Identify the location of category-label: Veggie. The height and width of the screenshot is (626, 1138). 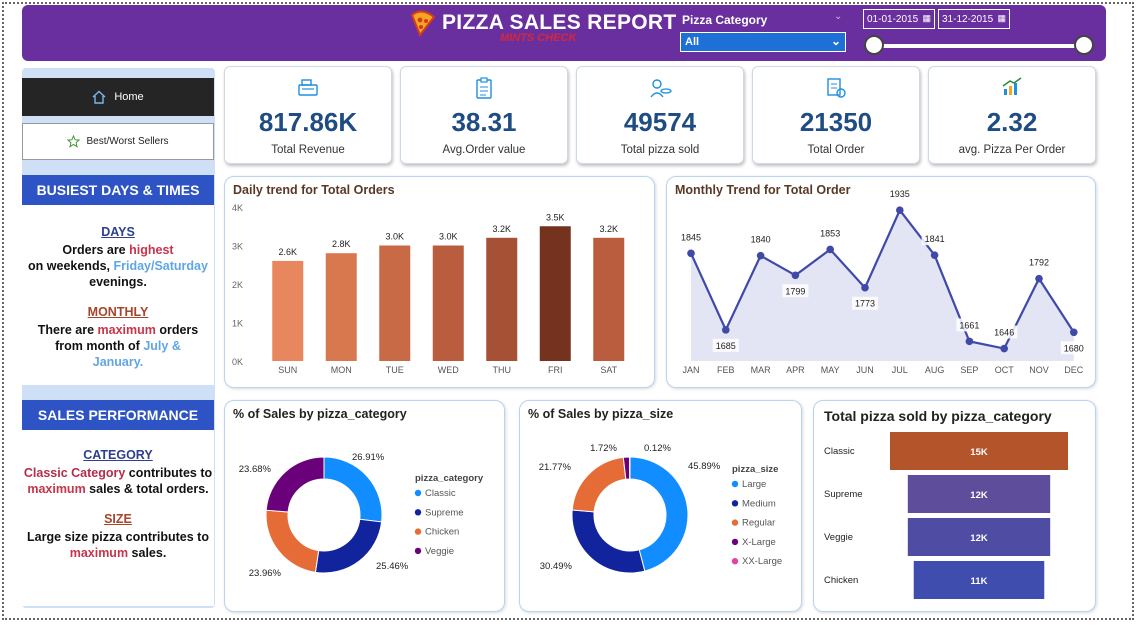
(838, 537).